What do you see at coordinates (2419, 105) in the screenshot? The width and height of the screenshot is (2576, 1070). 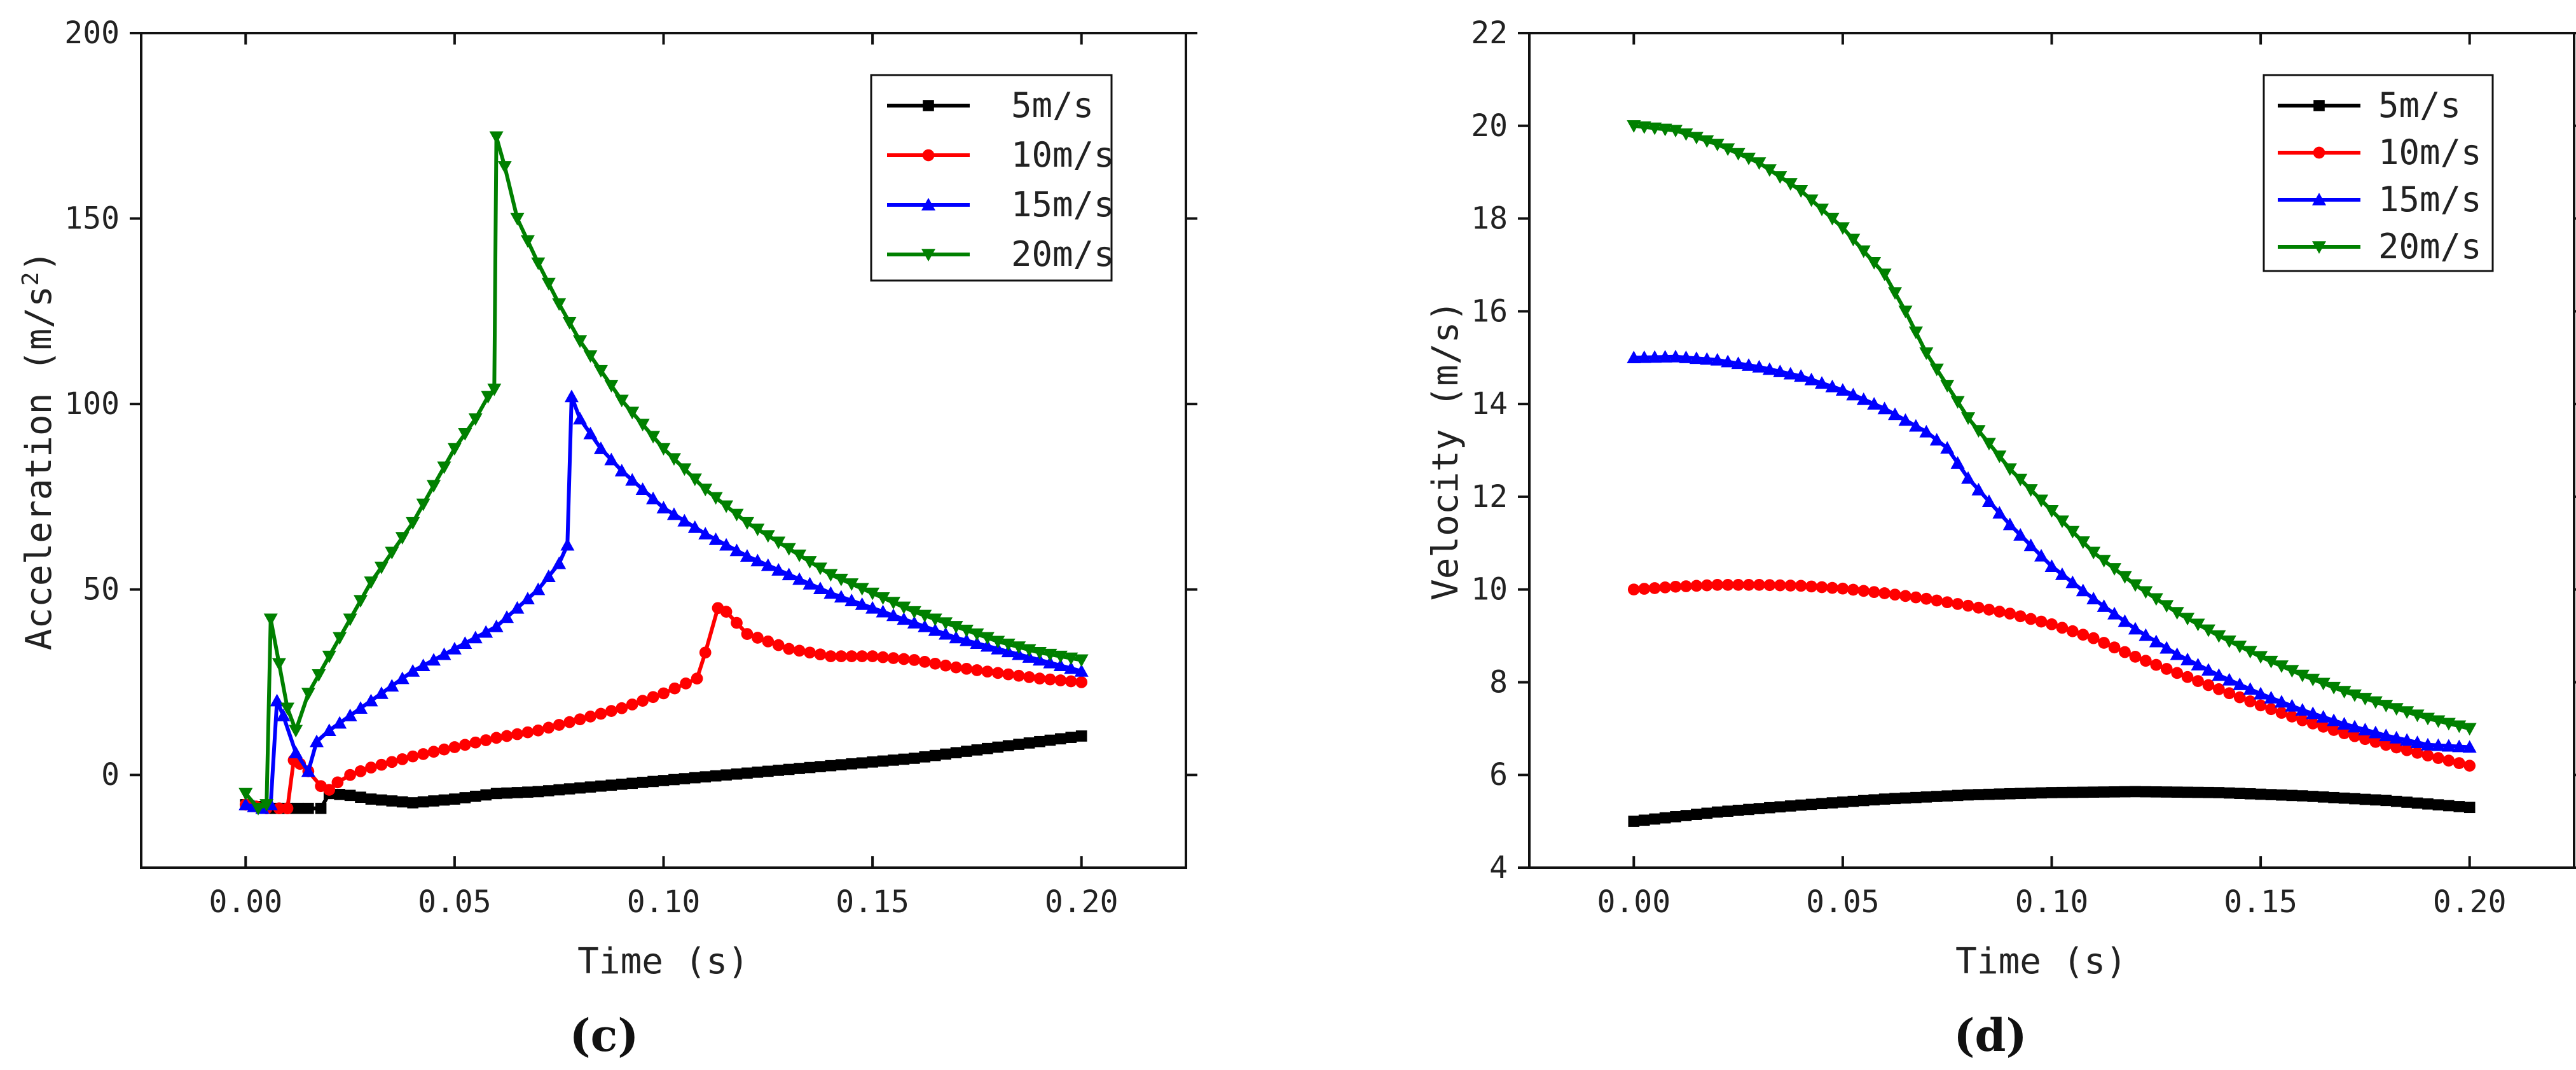 I see `velocity-legend-label: 5m/s` at bounding box center [2419, 105].